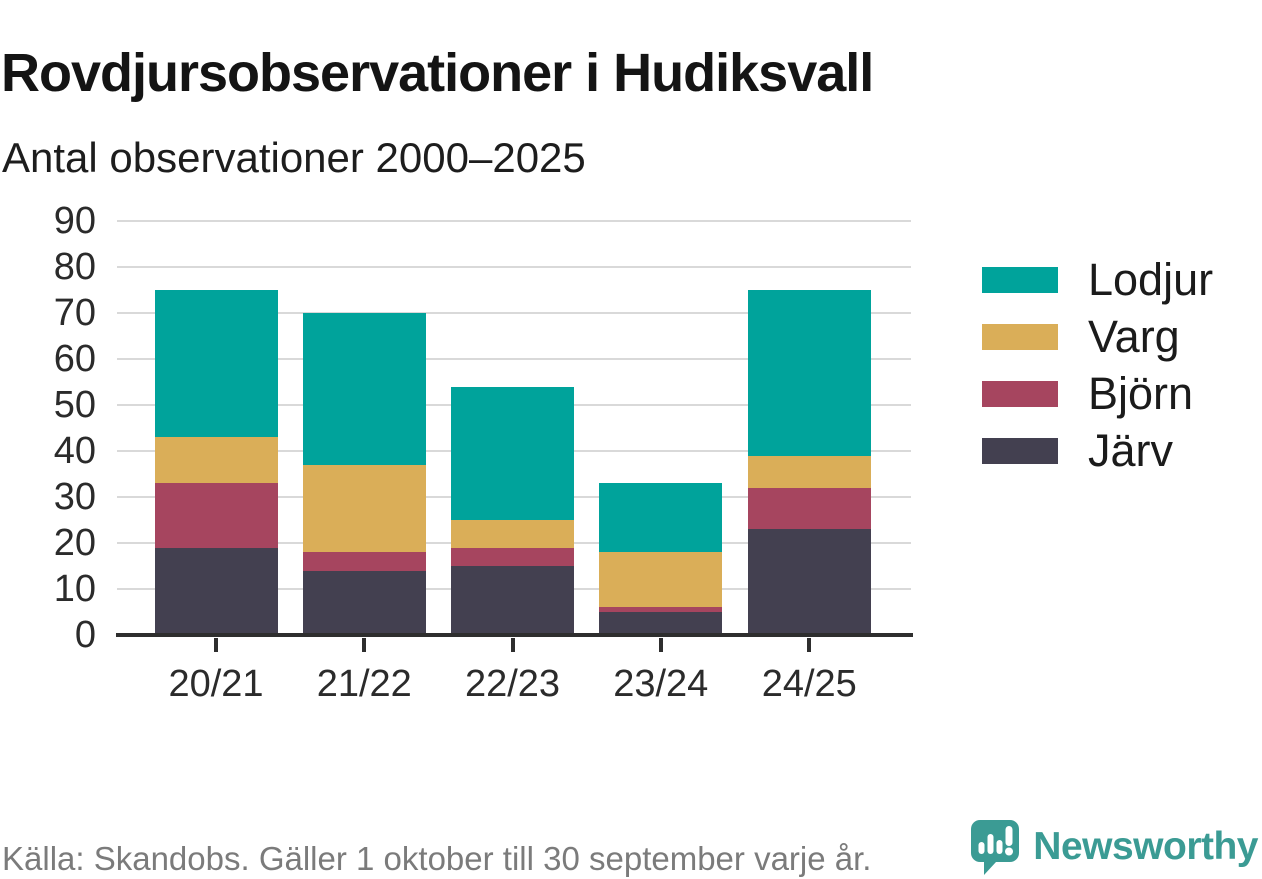 The image size is (1262, 879). What do you see at coordinates (437, 73) in the screenshot?
I see `chart-title: Rovdjursobservationer i Hudiksvall` at bounding box center [437, 73].